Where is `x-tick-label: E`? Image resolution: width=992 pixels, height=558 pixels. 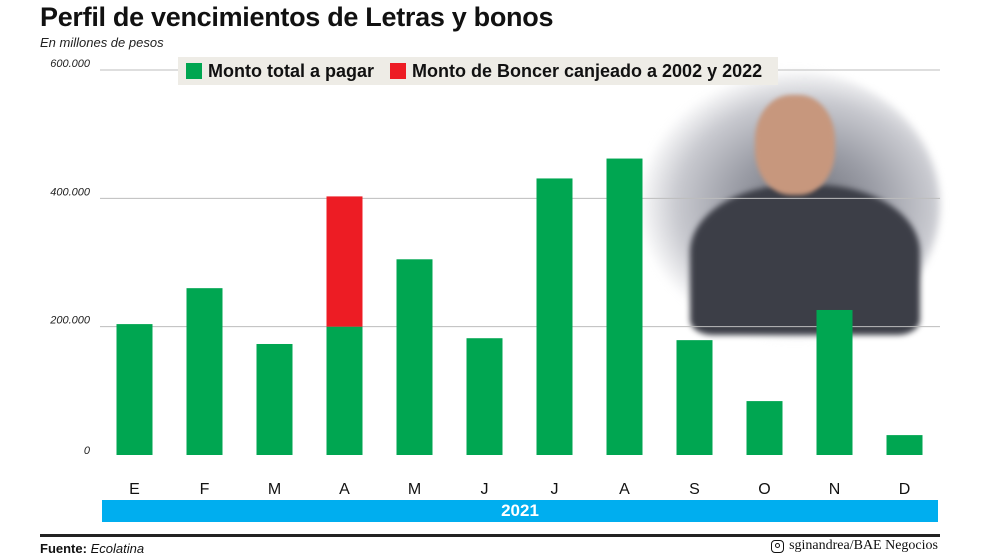
x-tick-label: E is located at coordinates (134, 489).